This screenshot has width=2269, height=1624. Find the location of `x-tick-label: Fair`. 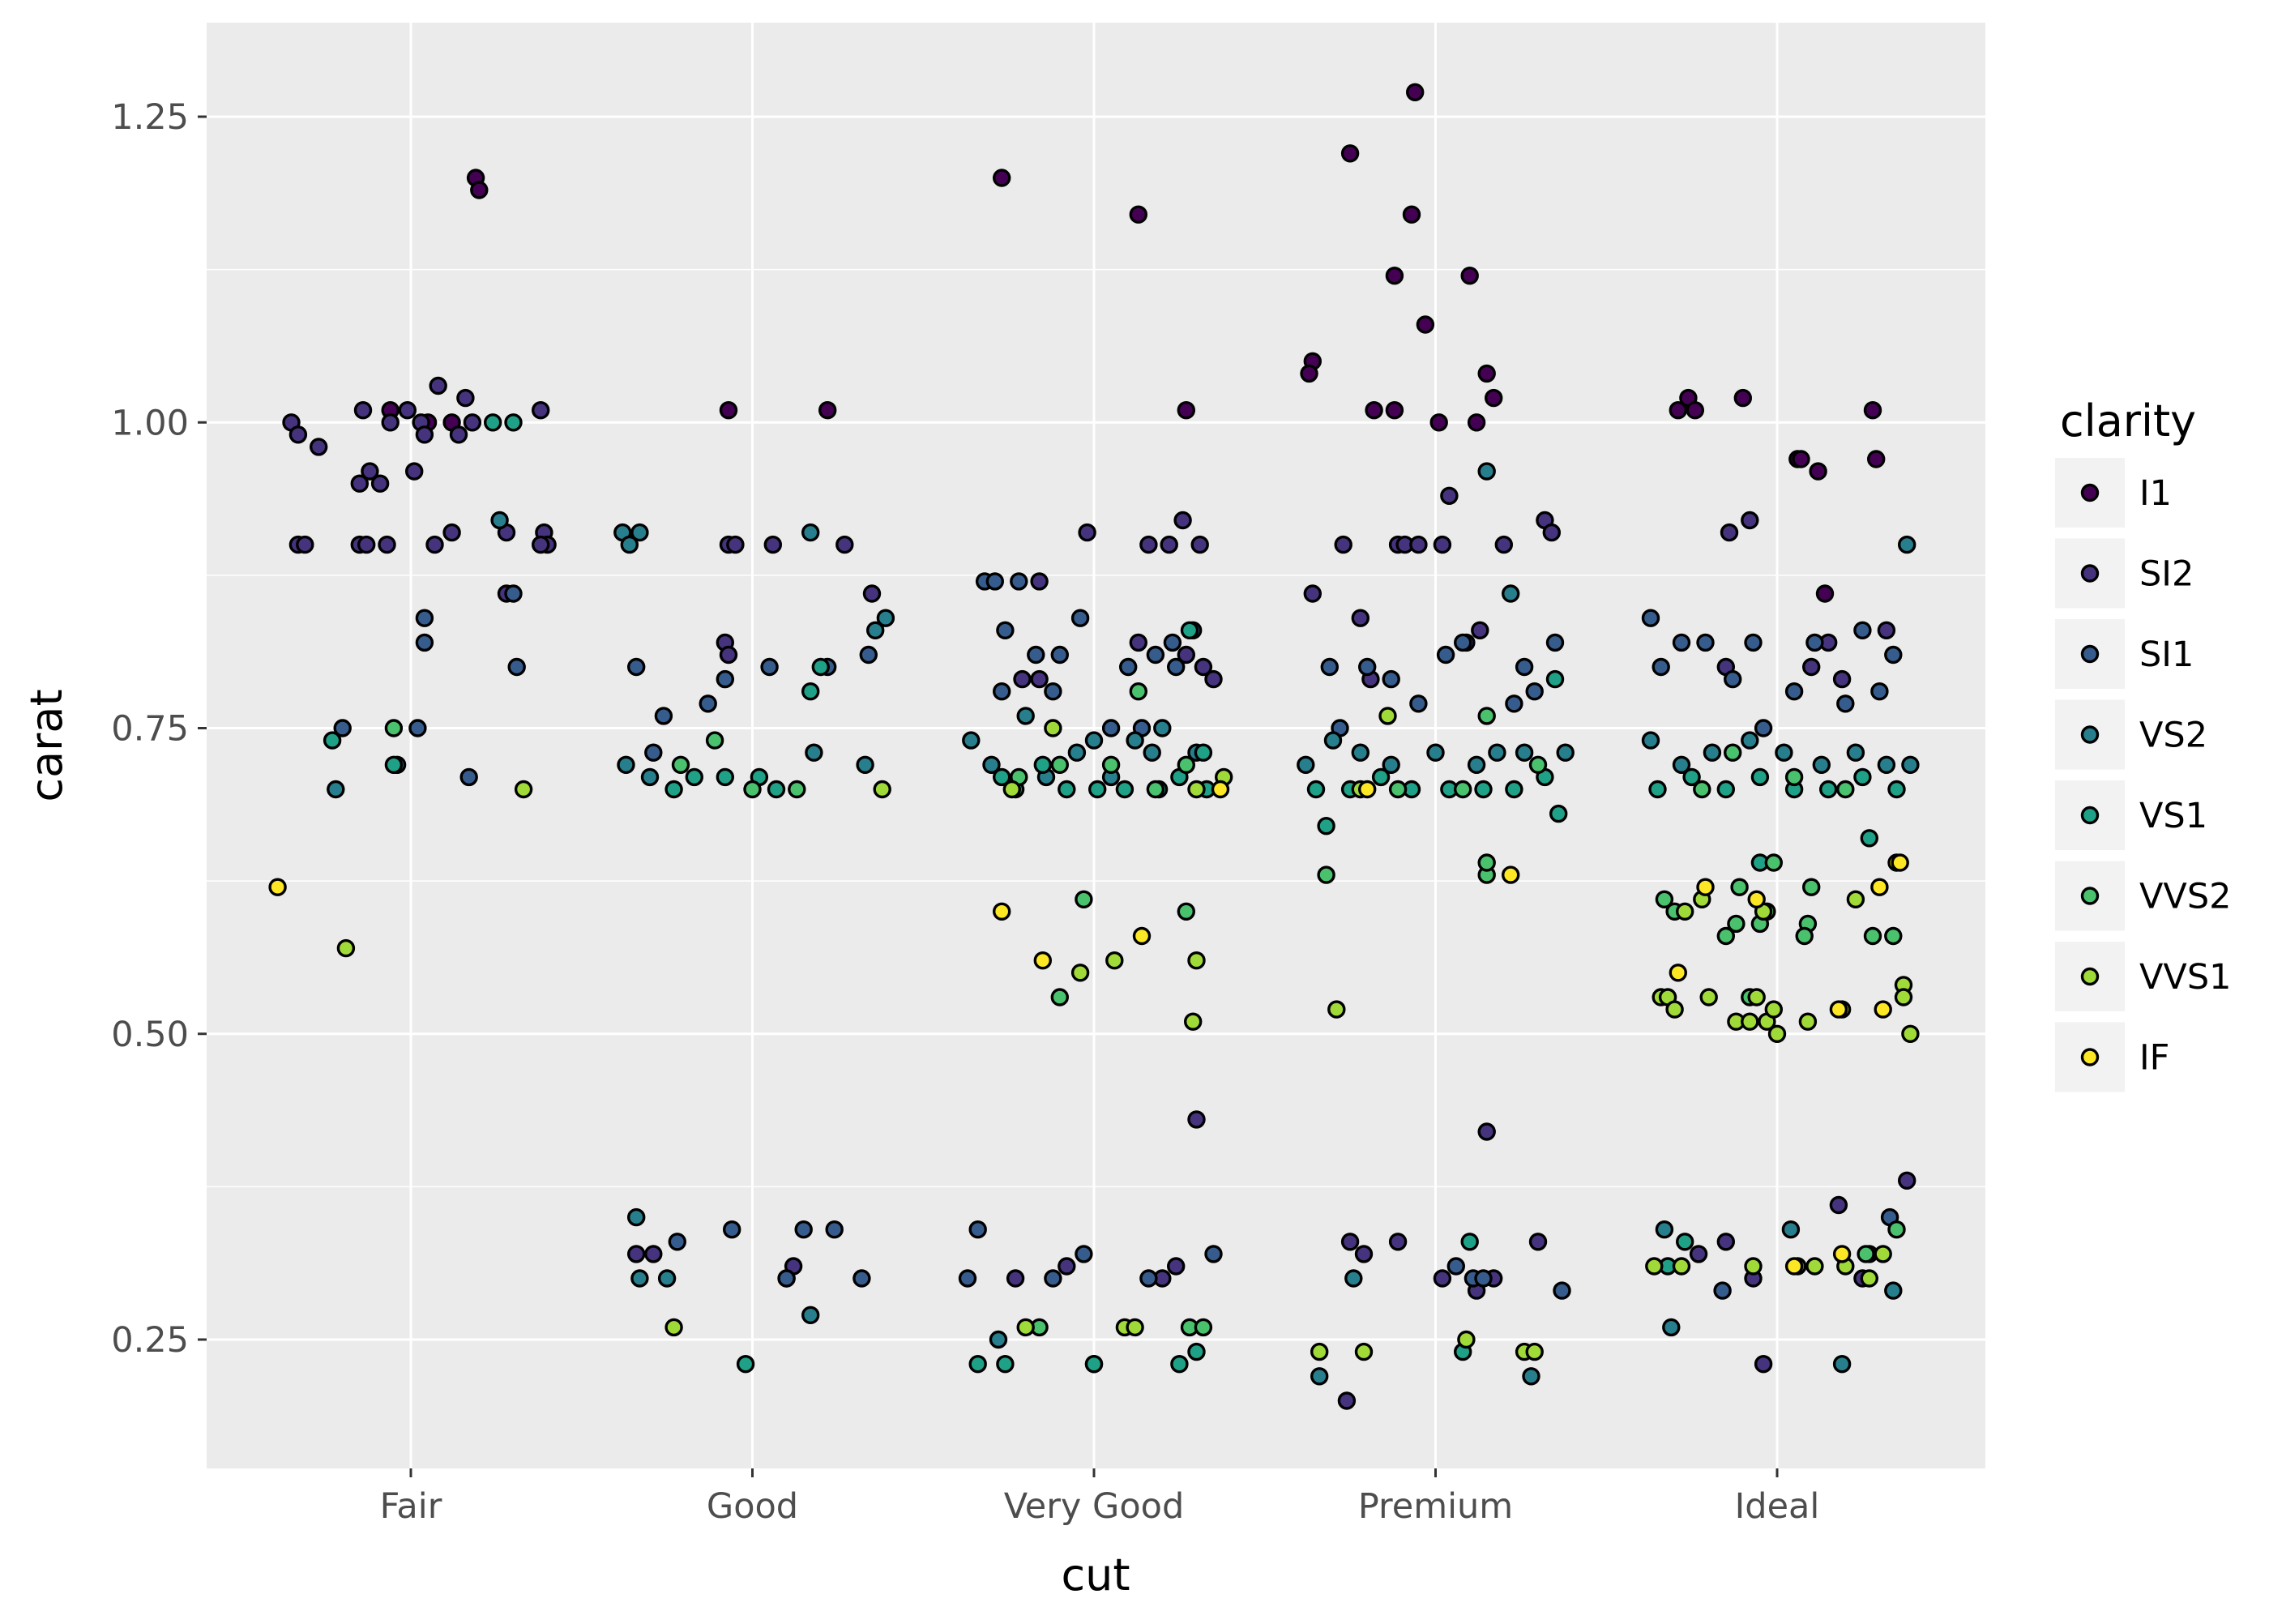

x-tick-label: Fair is located at coordinates (411, 1506).